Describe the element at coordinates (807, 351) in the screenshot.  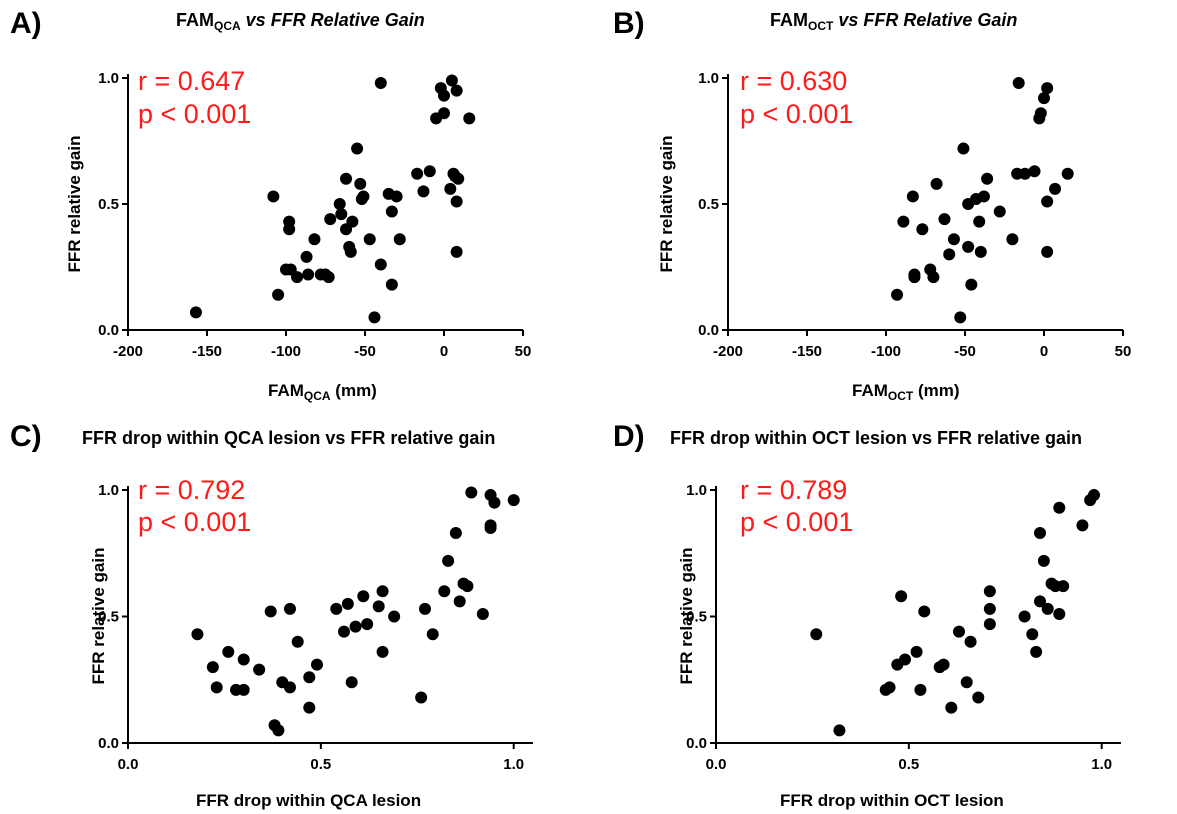
I see `x-tick-label: -150` at that location.